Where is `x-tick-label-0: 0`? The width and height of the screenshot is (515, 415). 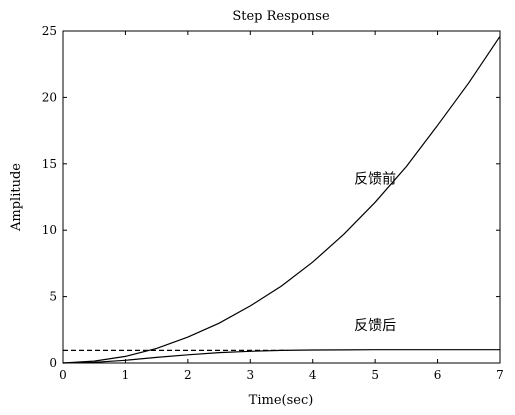 x-tick-label-0: 0 is located at coordinates (63, 375).